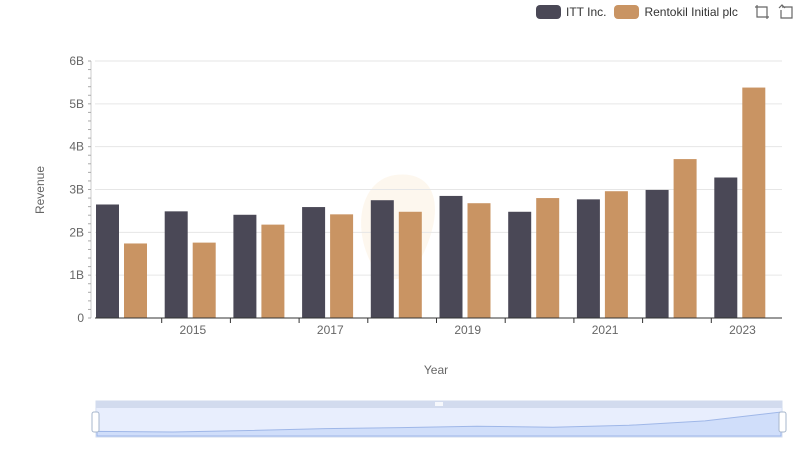 The height and width of the screenshot is (461, 800). Describe the element at coordinates (410, 264) in the screenshot. I see `bar-rentokil-2018` at that location.